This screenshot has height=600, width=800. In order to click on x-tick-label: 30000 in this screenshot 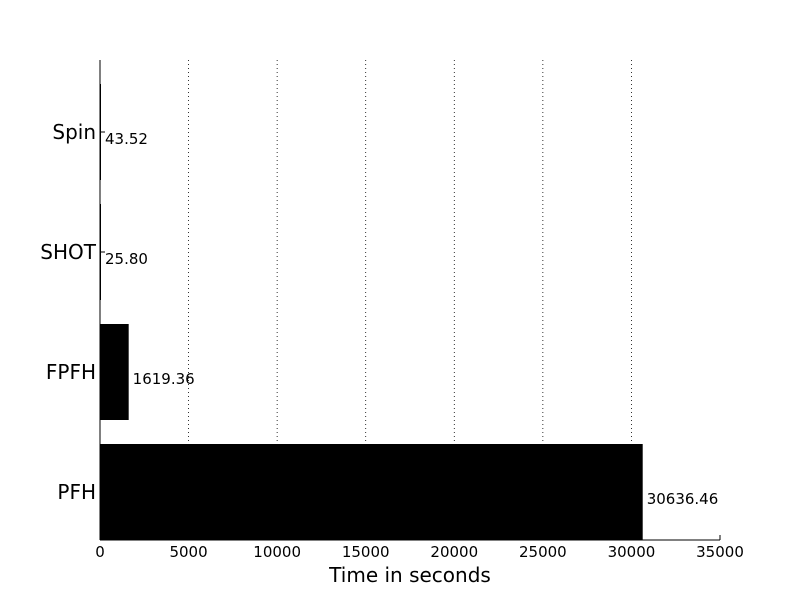, I will do `click(632, 552)`.